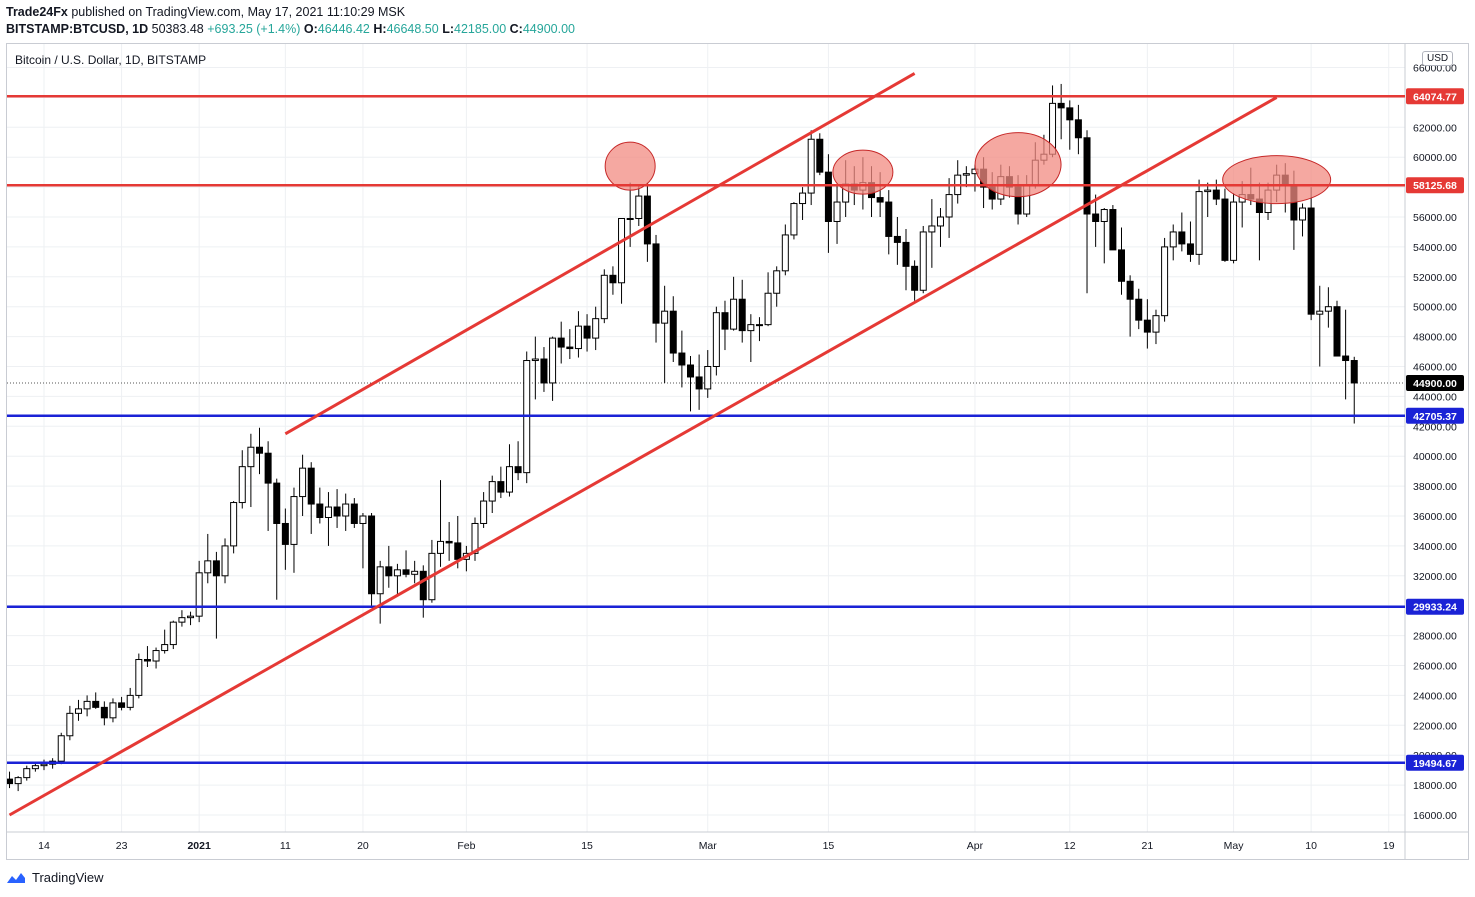 The image size is (1475, 897). What do you see at coordinates (1435, 517) in the screenshot?
I see `y-tick-label: 36000.00` at bounding box center [1435, 517].